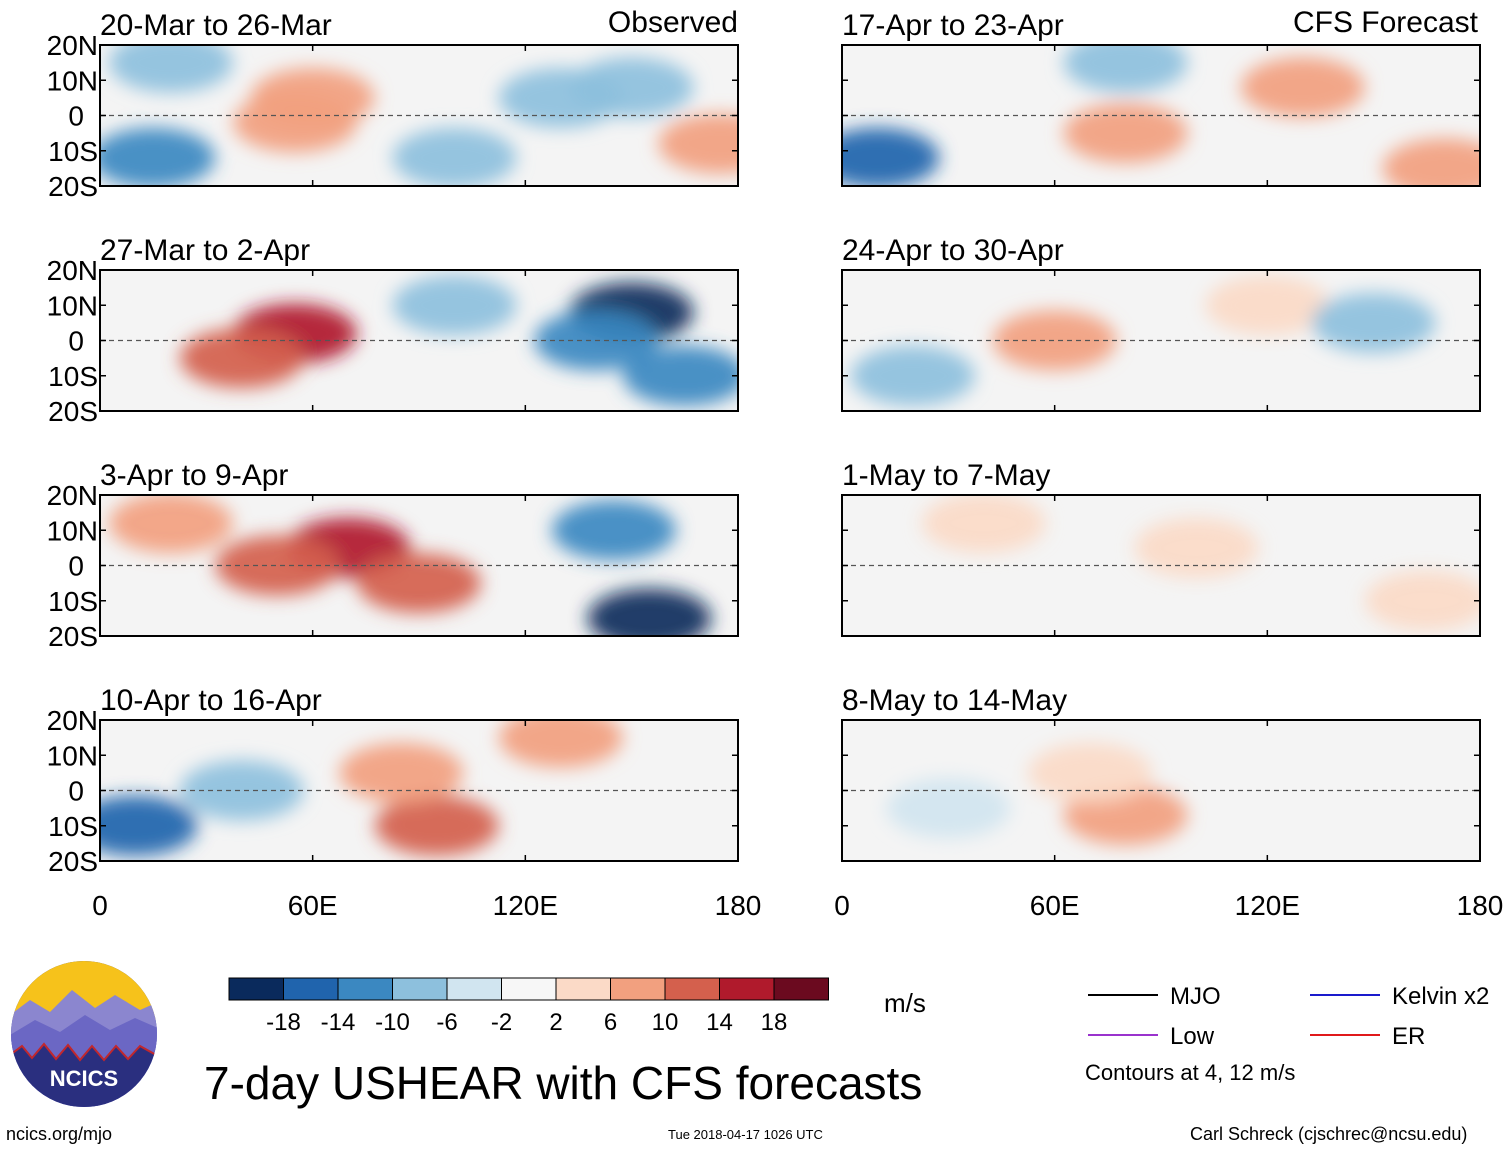 This screenshot has height=1149, width=1510. What do you see at coordinates (59, 1134) in the screenshot?
I see `website-link: ncics.org/mjo` at bounding box center [59, 1134].